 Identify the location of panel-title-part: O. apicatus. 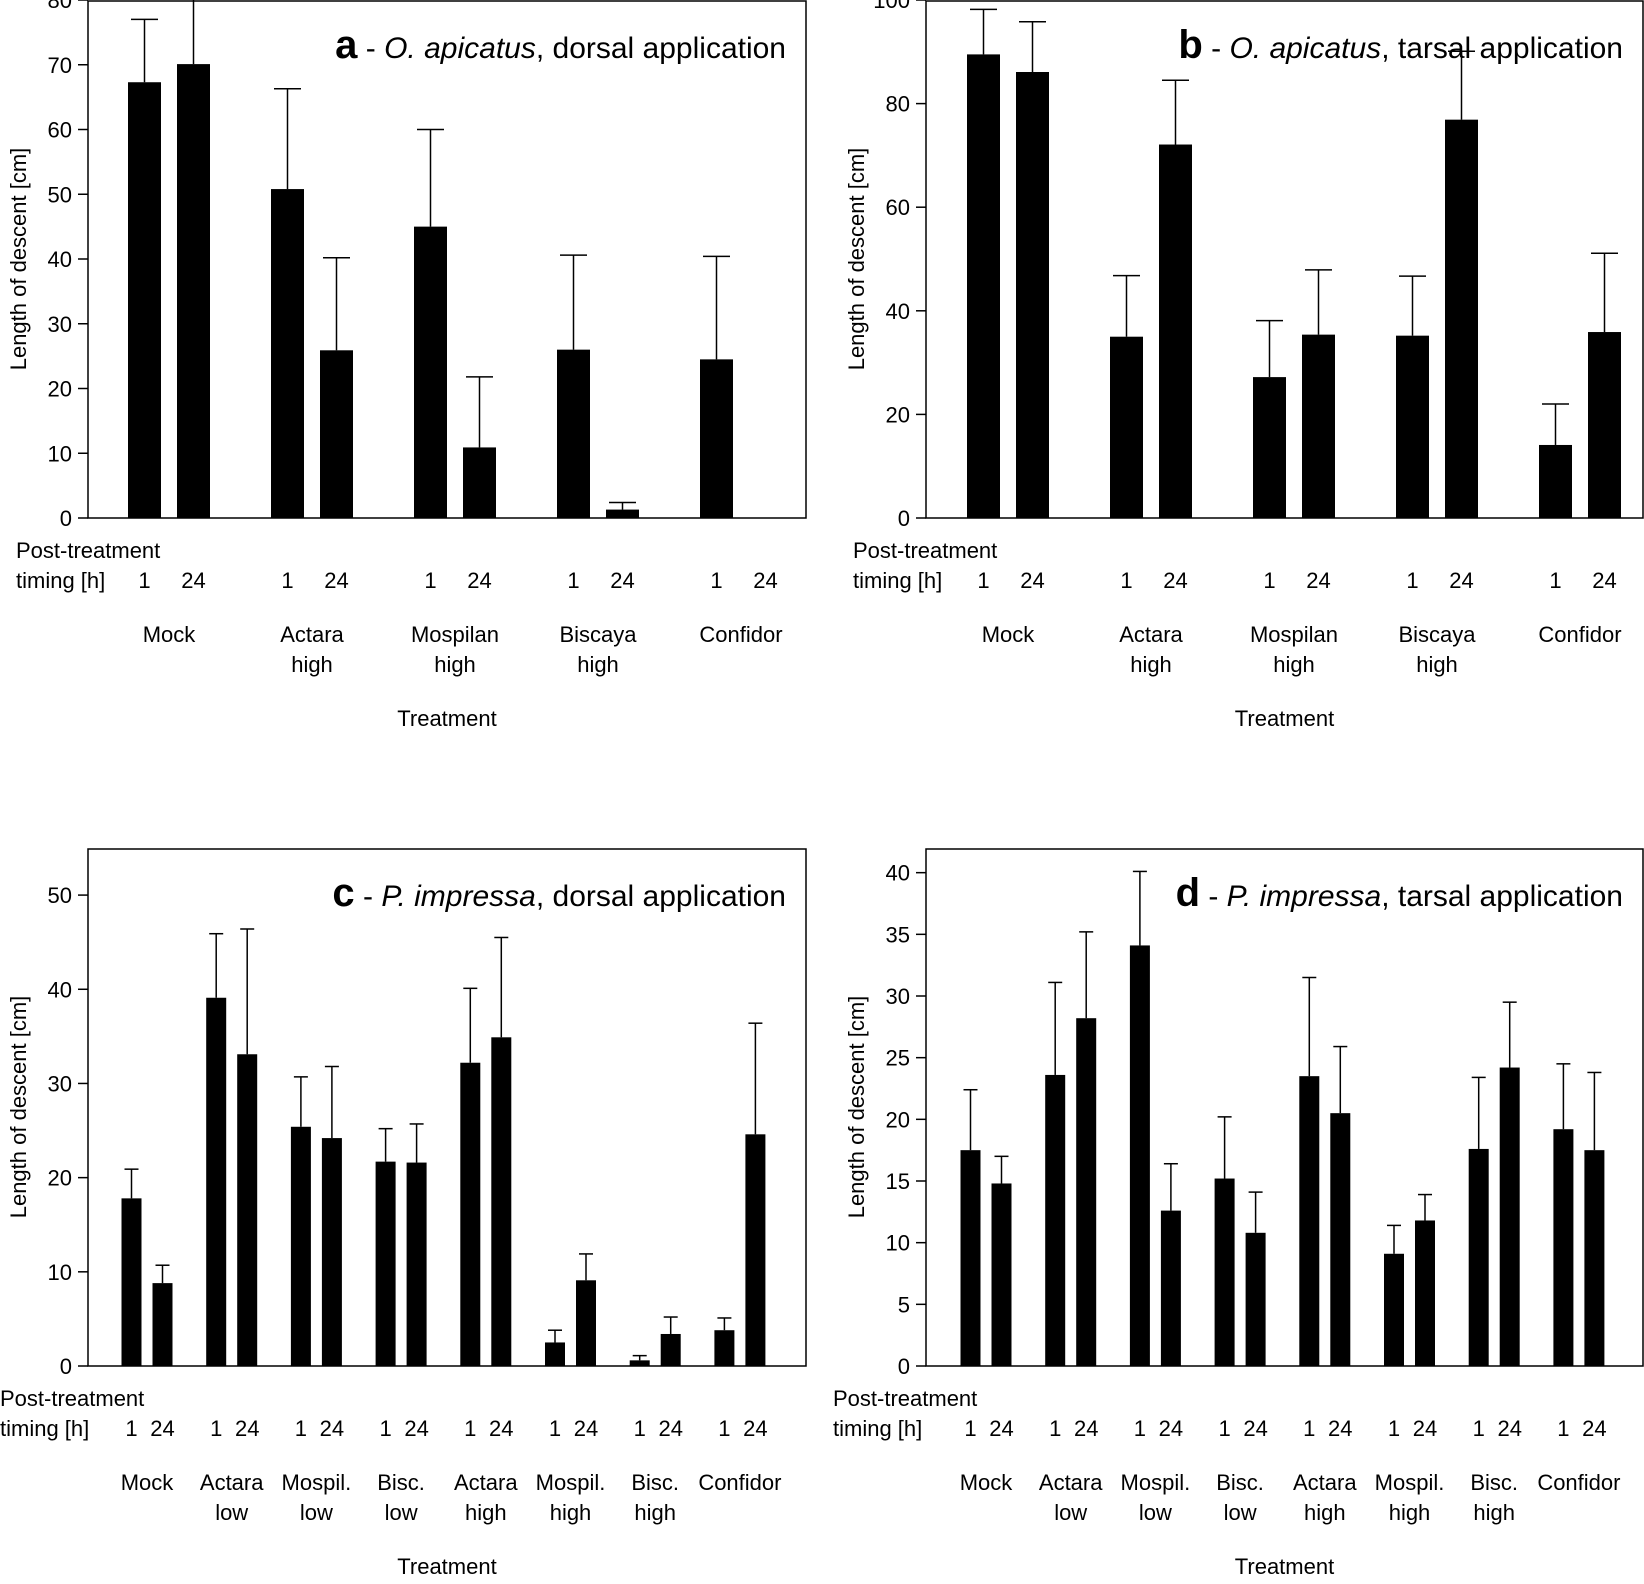
(1305, 48).